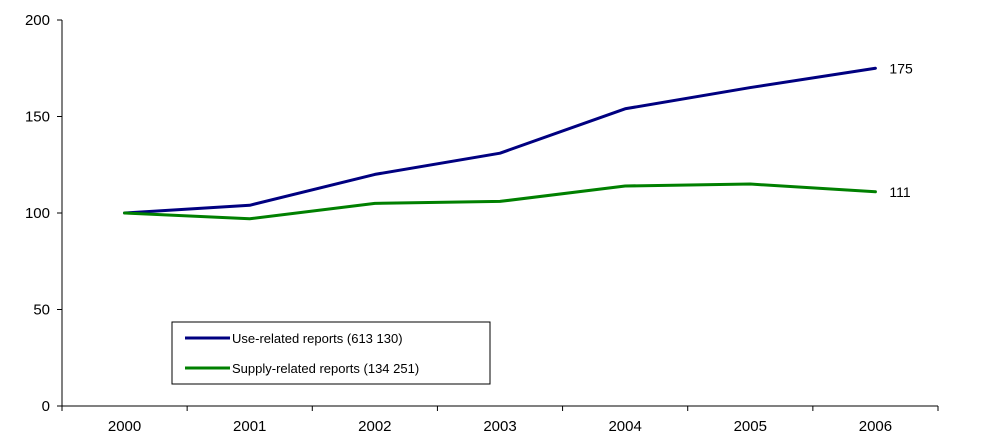 This screenshot has height=434, width=993. I want to click on x-tick-label: 2003, so click(499, 426).